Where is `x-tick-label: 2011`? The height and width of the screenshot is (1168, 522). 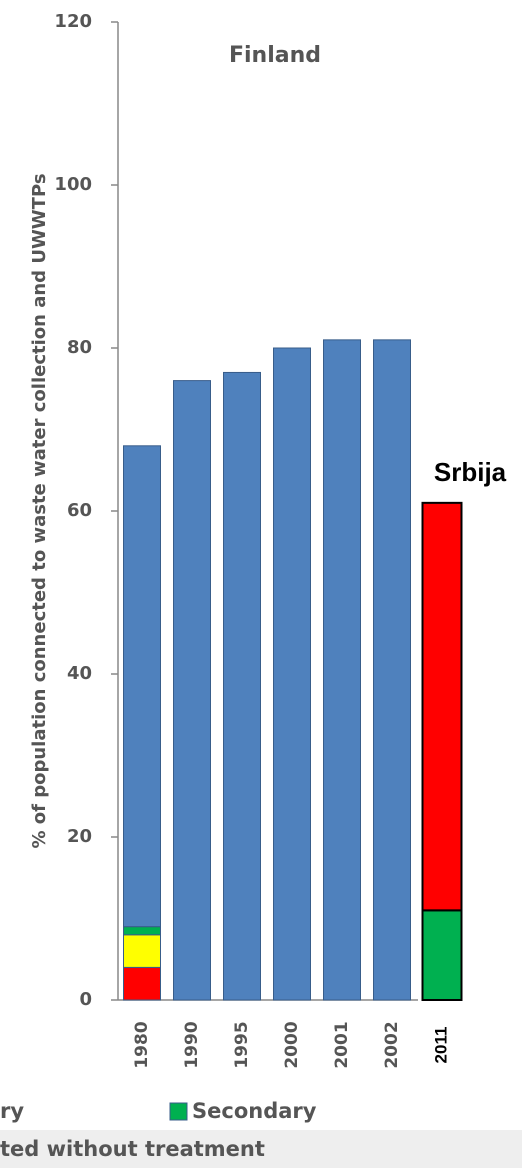 x-tick-label: 2011 is located at coordinates (440, 1045).